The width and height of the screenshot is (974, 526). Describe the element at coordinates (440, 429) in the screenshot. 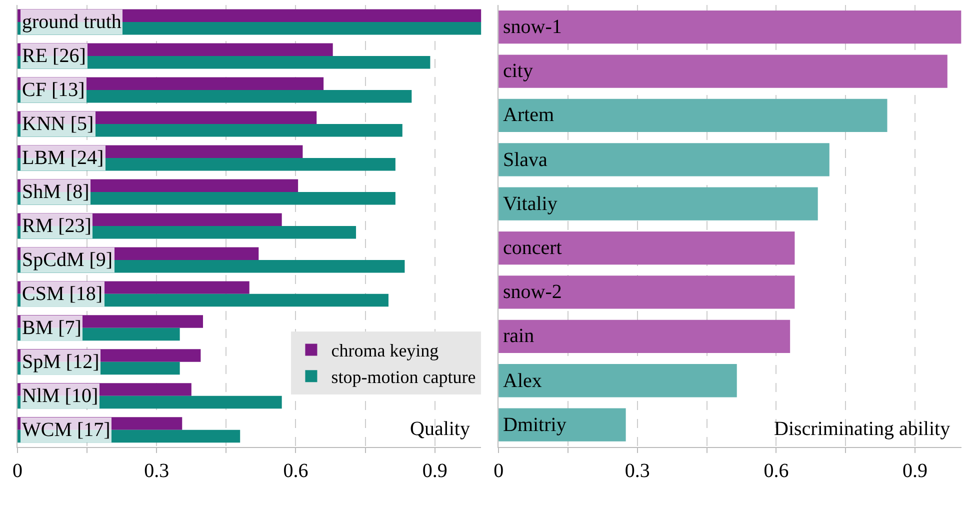

I see `x-axis-title: Quality` at that location.